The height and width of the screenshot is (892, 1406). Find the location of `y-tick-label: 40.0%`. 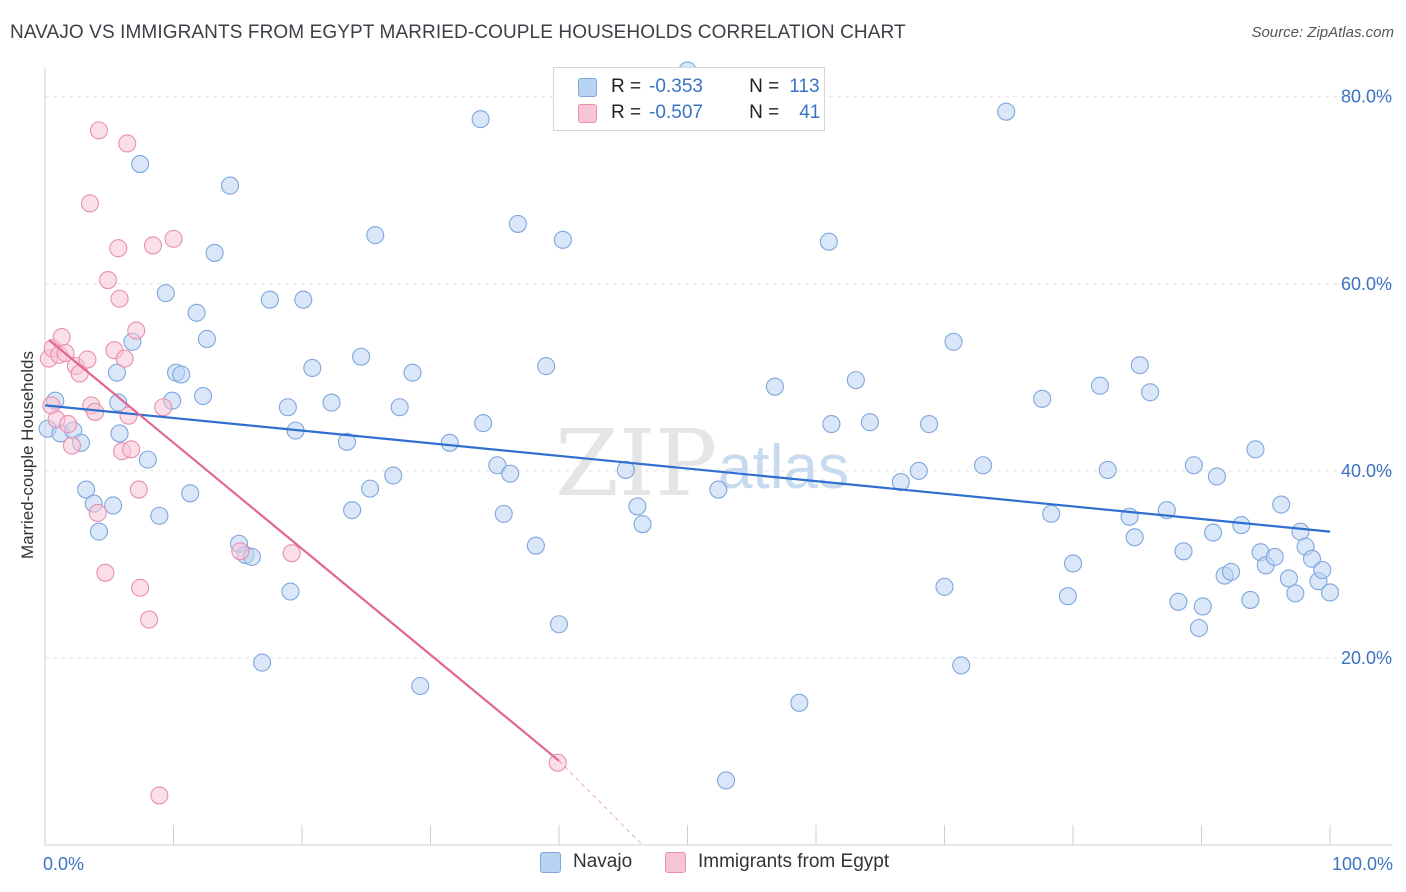

y-tick-label: 40.0% is located at coordinates (1366, 471).